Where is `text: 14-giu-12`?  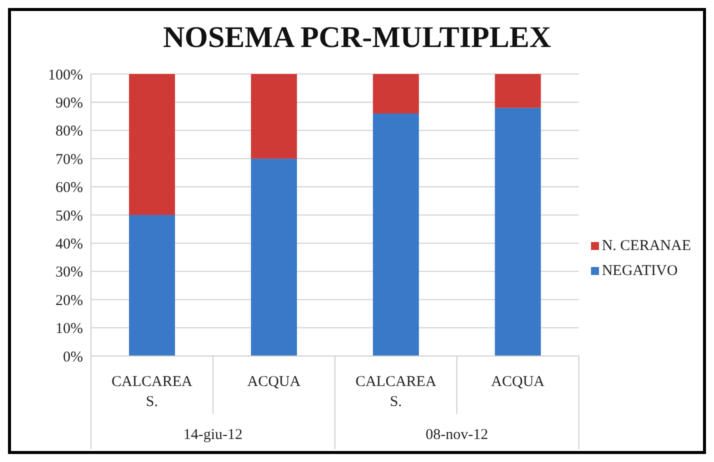 text: 14-giu-12 is located at coordinates (213, 435).